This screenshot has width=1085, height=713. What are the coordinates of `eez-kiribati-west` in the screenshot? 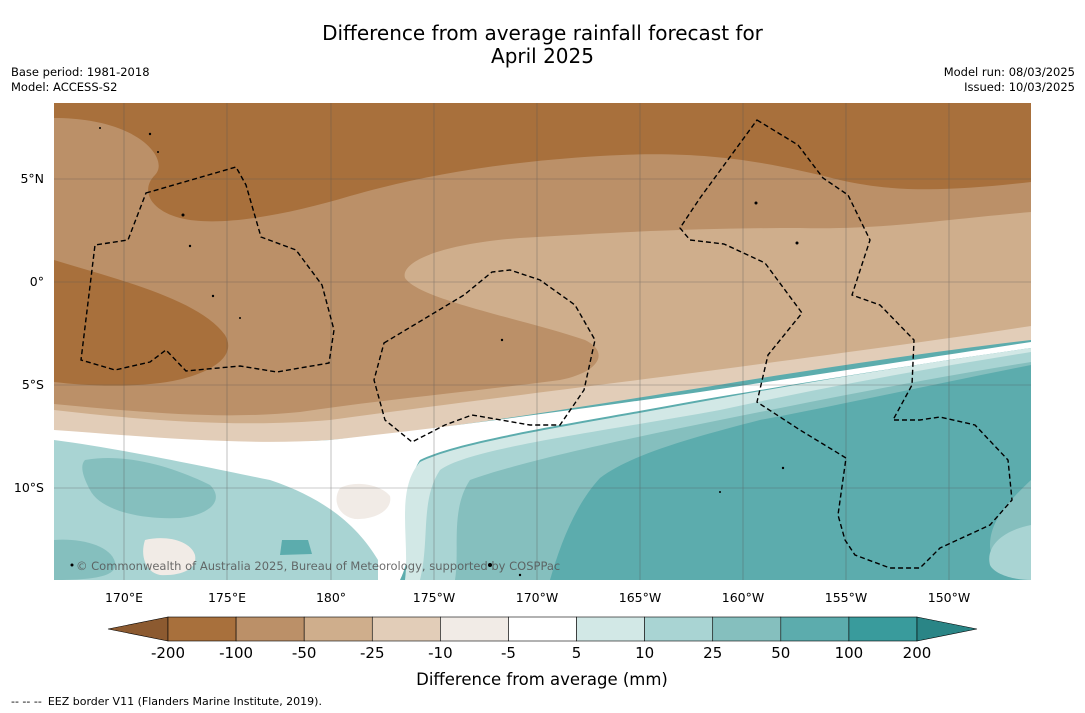 It's located at (207, 269).